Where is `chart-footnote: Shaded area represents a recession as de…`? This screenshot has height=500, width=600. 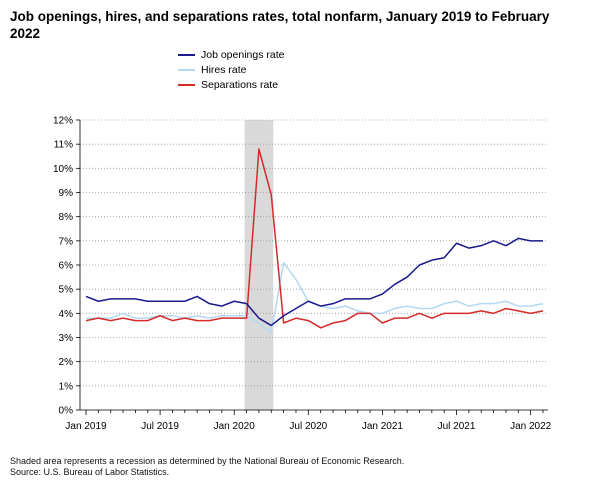 chart-footnote: Shaded area represents a recession as de… is located at coordinates (207, 467).